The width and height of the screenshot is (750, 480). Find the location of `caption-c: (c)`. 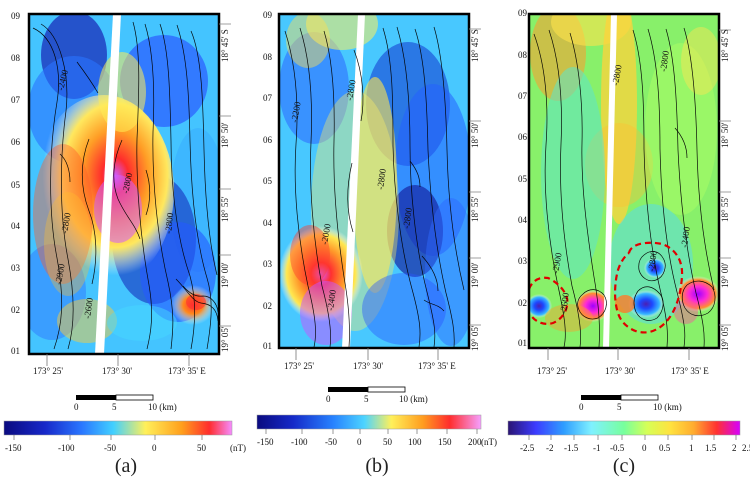

caption-c: (c) is located at coordinates (624, 466).